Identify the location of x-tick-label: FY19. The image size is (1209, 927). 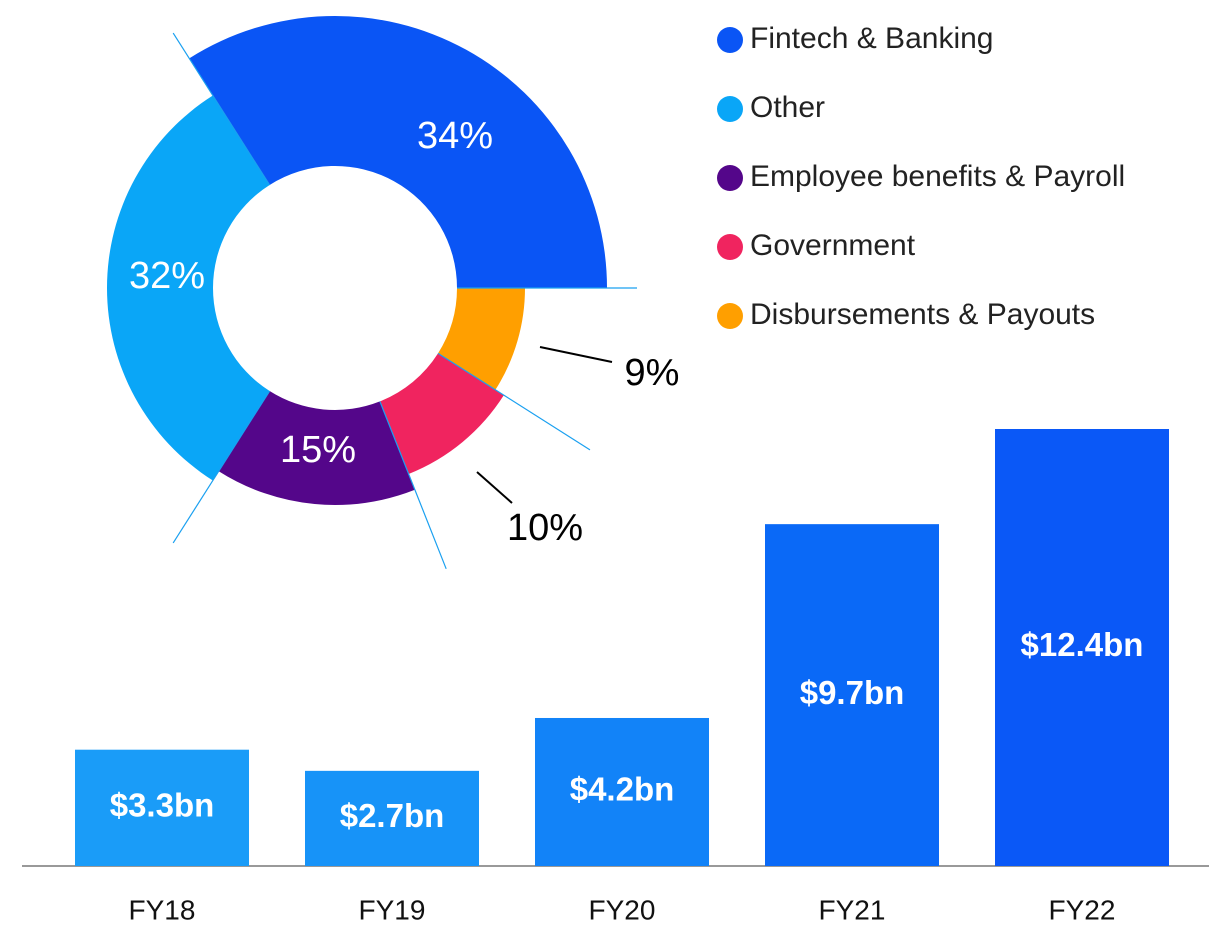
(392, 909).